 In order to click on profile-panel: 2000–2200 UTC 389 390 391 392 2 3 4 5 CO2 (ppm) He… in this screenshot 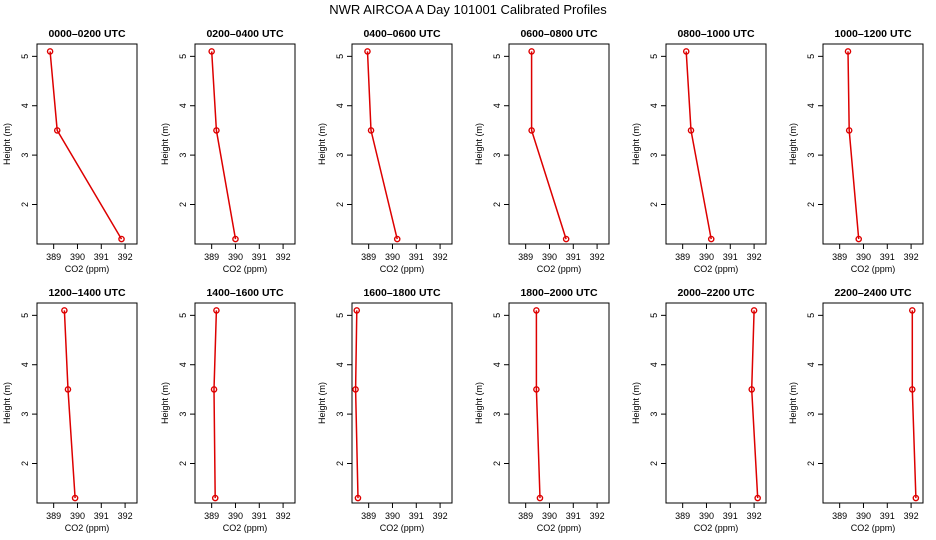, I will do `click(699, 410)`.